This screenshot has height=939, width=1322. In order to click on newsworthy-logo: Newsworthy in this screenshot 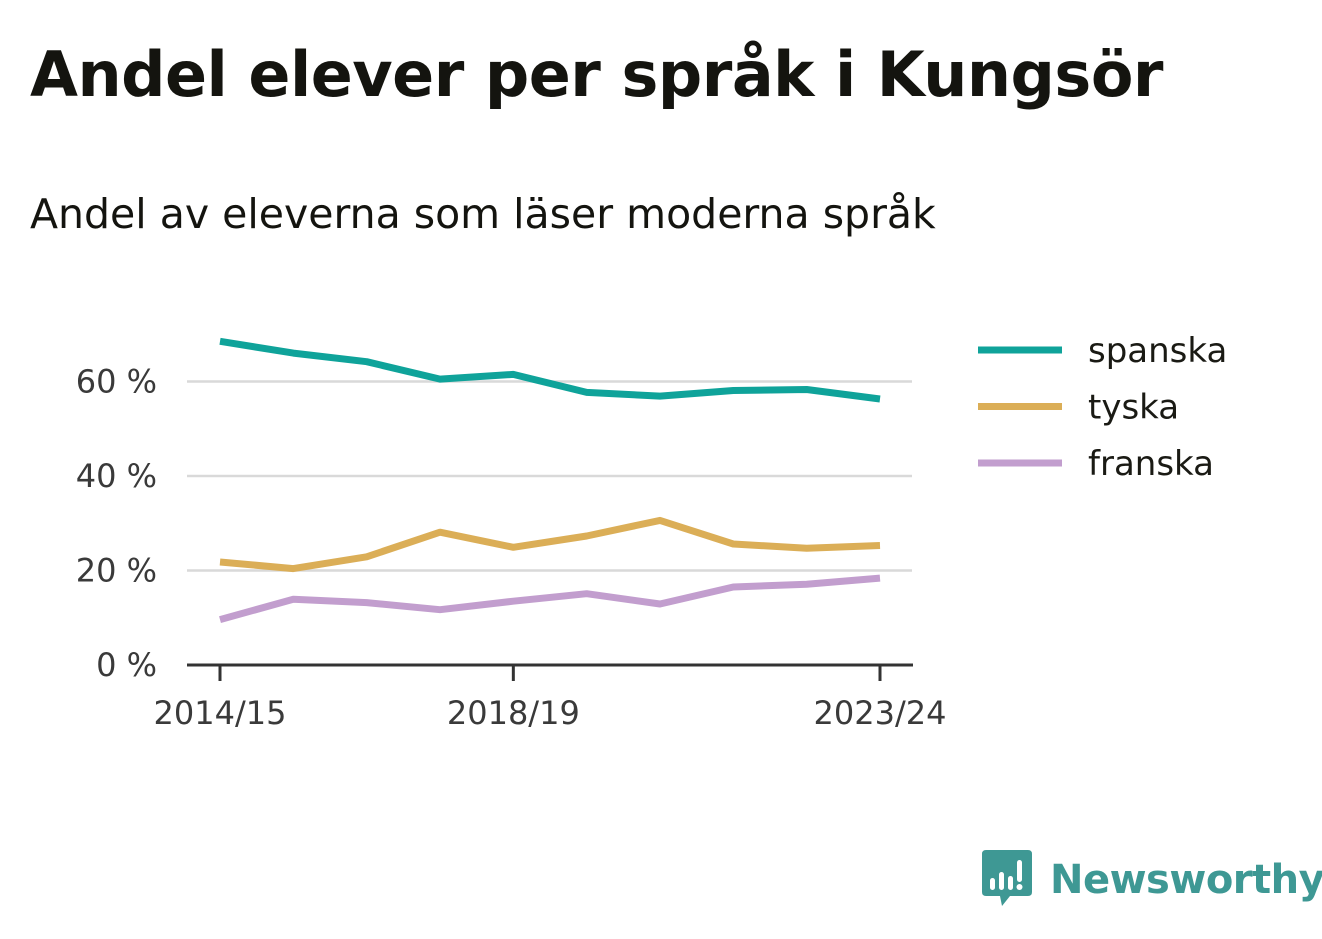, I will do `click(1151, 880)`.